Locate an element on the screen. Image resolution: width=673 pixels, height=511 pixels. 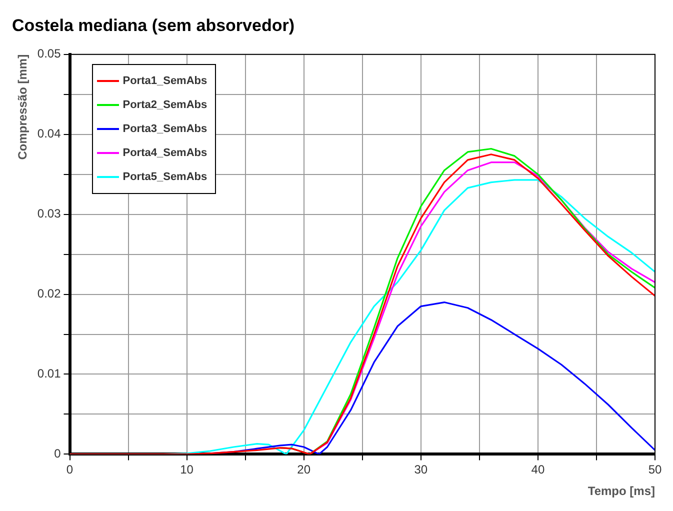
x-tick-label: 10 is located at coordinates (187, 469).